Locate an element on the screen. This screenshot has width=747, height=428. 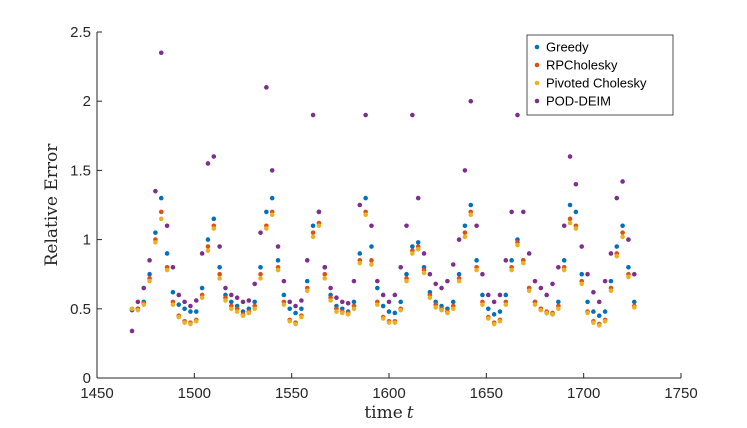
legend-box is located at coordinates (600, 75).